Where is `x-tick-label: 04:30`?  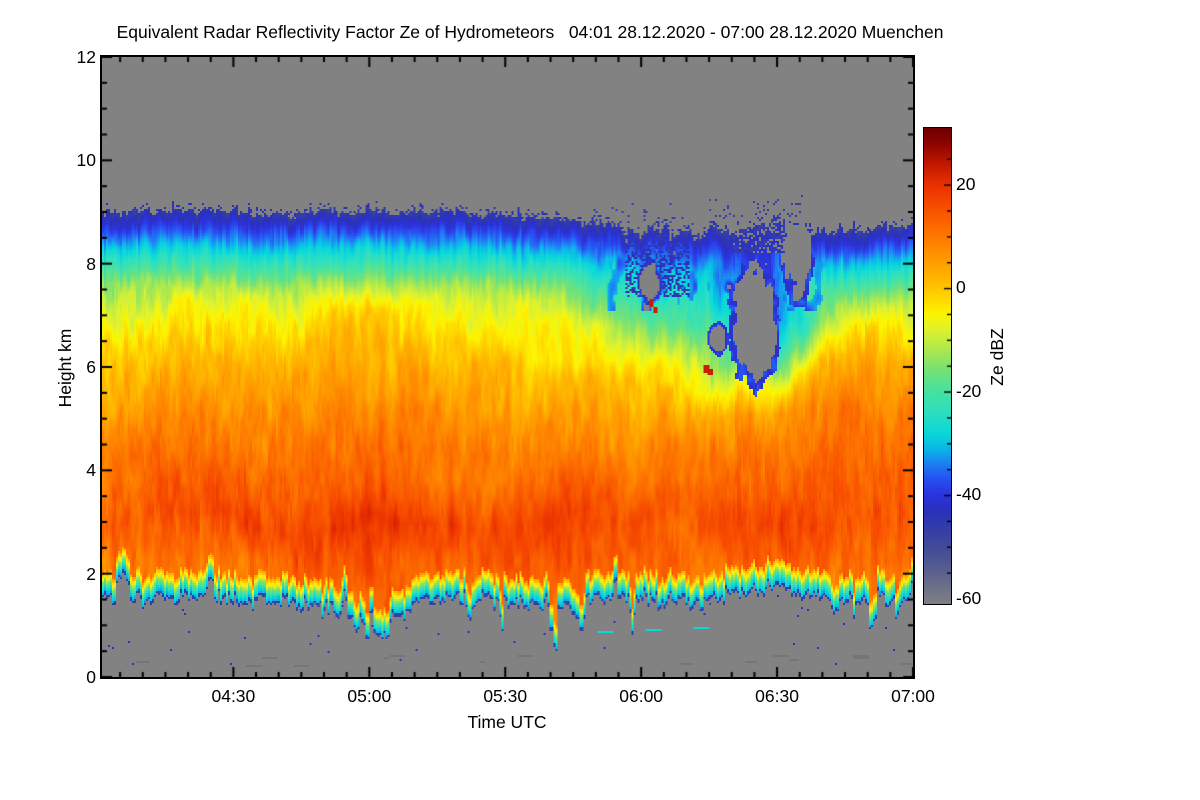 x-tick-label: 04:30 is located at coordinates (233, 696).